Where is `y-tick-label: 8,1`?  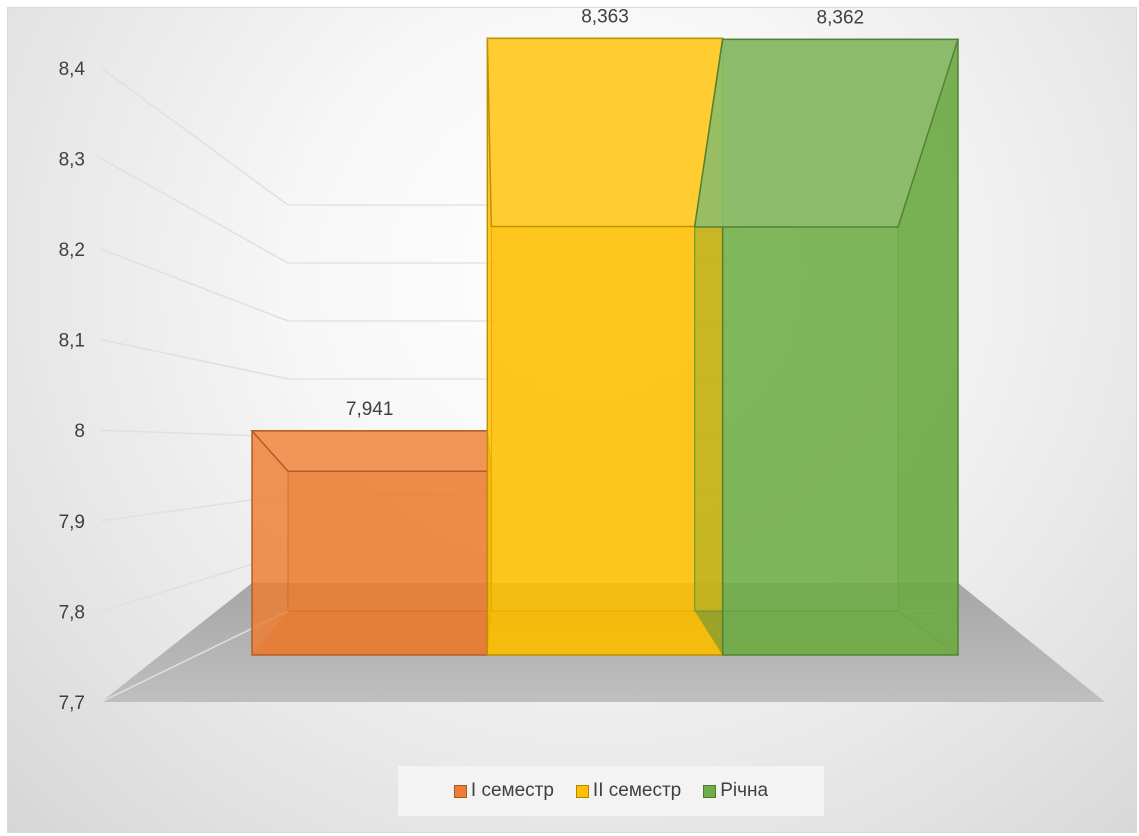
y-tick-label: 8,1 is located at coordinates (72, 341).